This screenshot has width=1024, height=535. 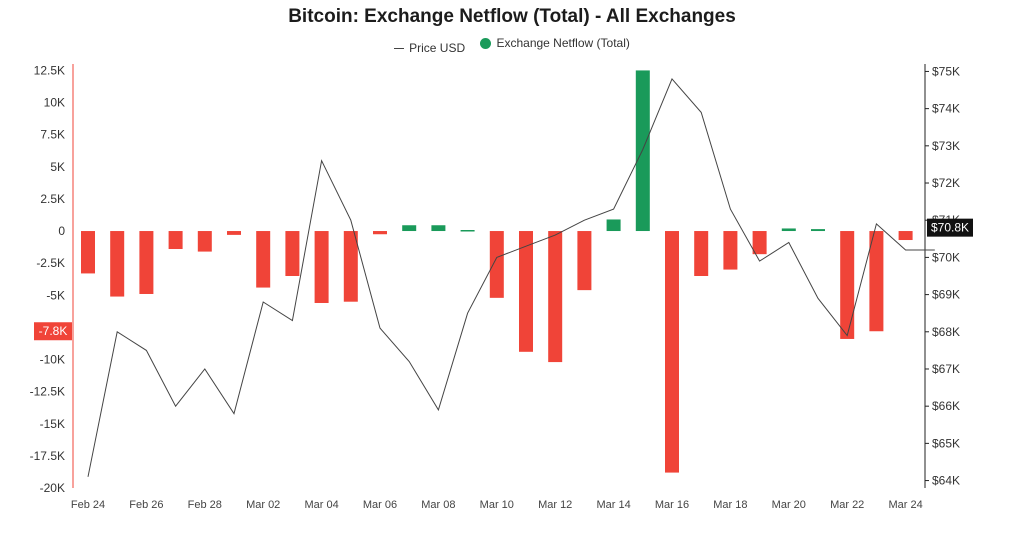 I want to click on x-axis-tick-label: Mar 24, so click(x=905, y=505).